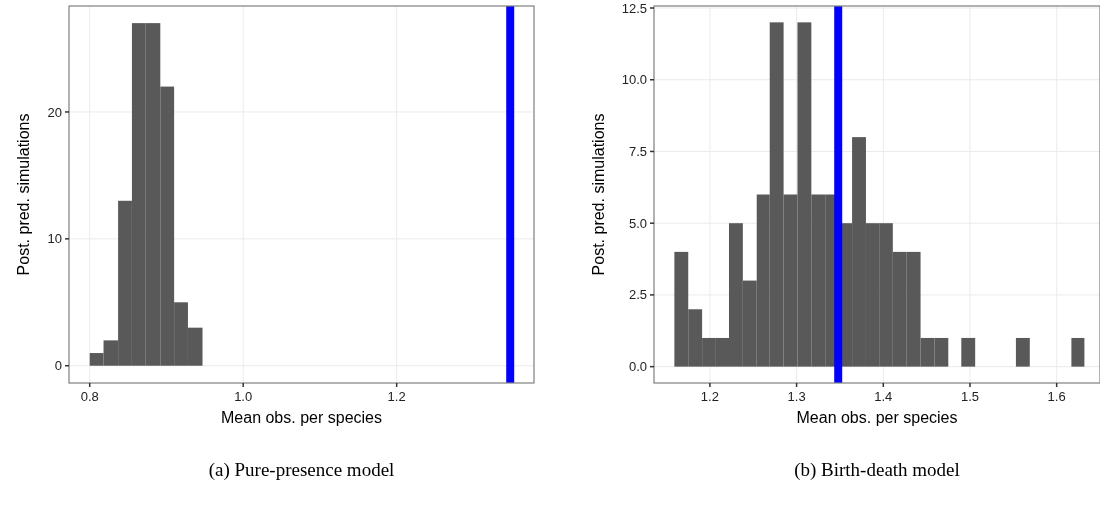 Image resolution: width=1100 pixels, height=512 pixels. Describe the element at coordinates (301, 470) in the screenshot. I see `text: (a) Pure-presence model` at that location.